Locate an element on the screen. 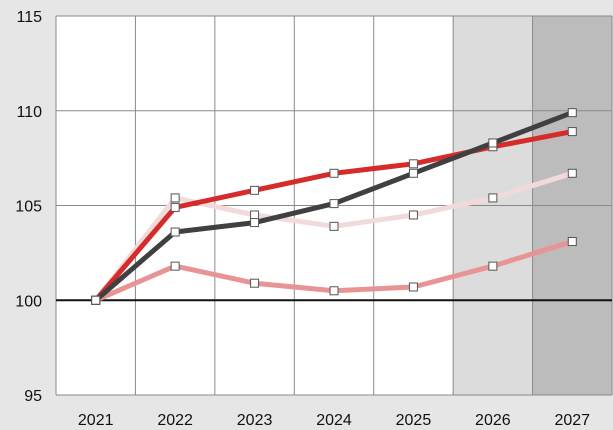  y-tick-label: 105 is located at coordinates (28, 207).